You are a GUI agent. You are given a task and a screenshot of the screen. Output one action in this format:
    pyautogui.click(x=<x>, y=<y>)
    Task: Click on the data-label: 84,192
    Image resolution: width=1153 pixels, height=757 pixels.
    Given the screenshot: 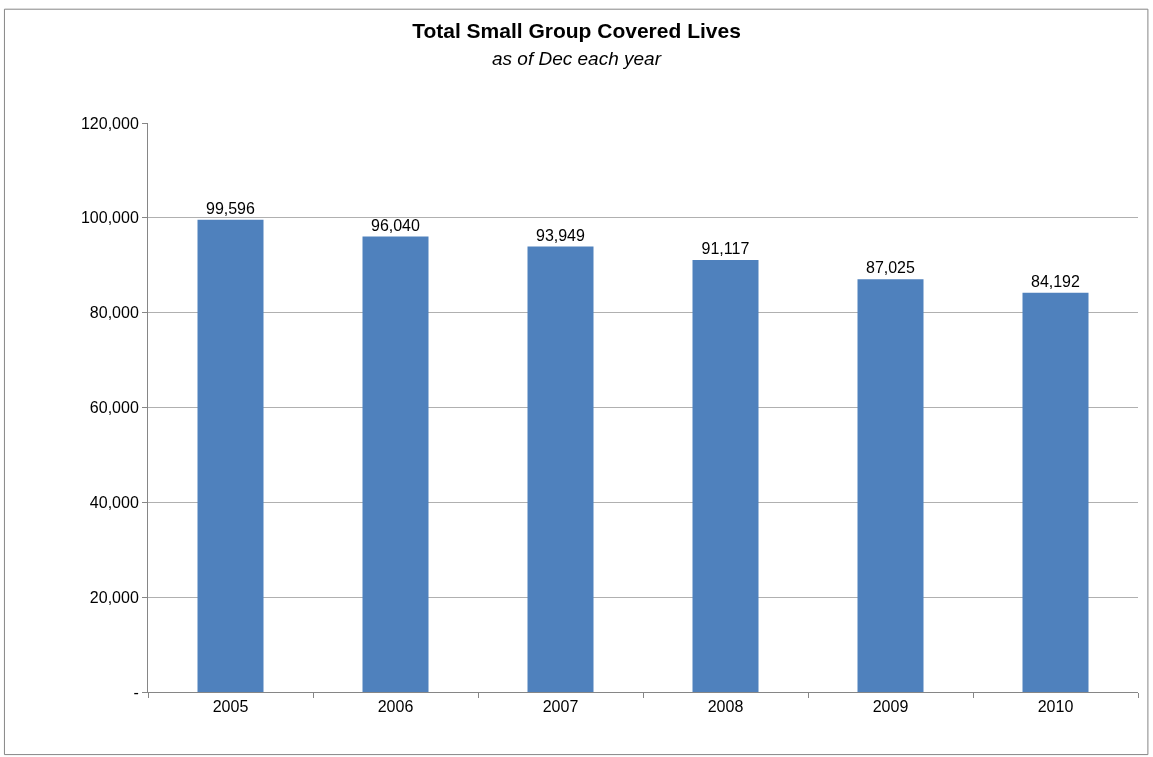 What is the action you would take?
    pyautogui.click(x=1055, y=281)
    